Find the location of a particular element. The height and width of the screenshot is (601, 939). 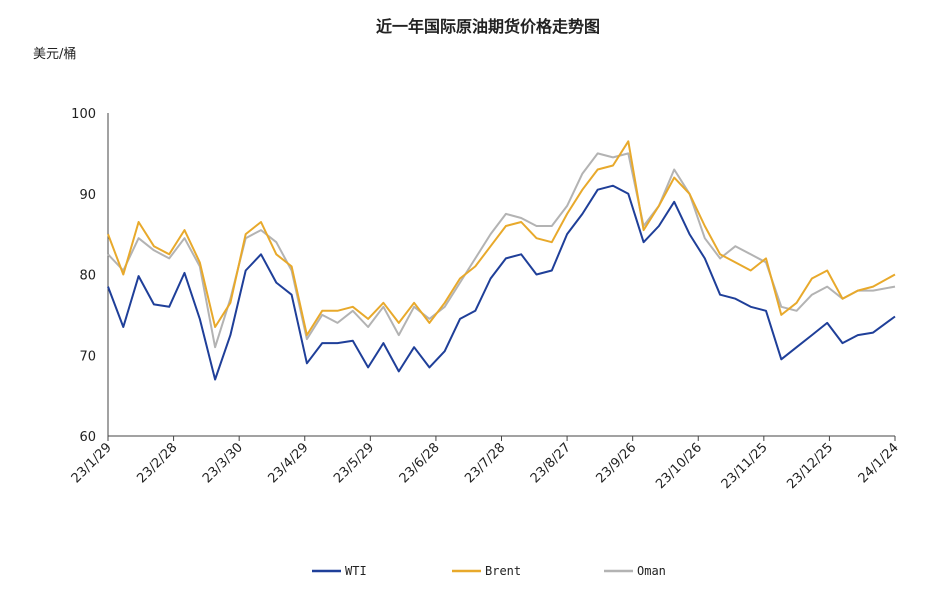

legend-label-wti: WTI is located at coordinates (356, 571).